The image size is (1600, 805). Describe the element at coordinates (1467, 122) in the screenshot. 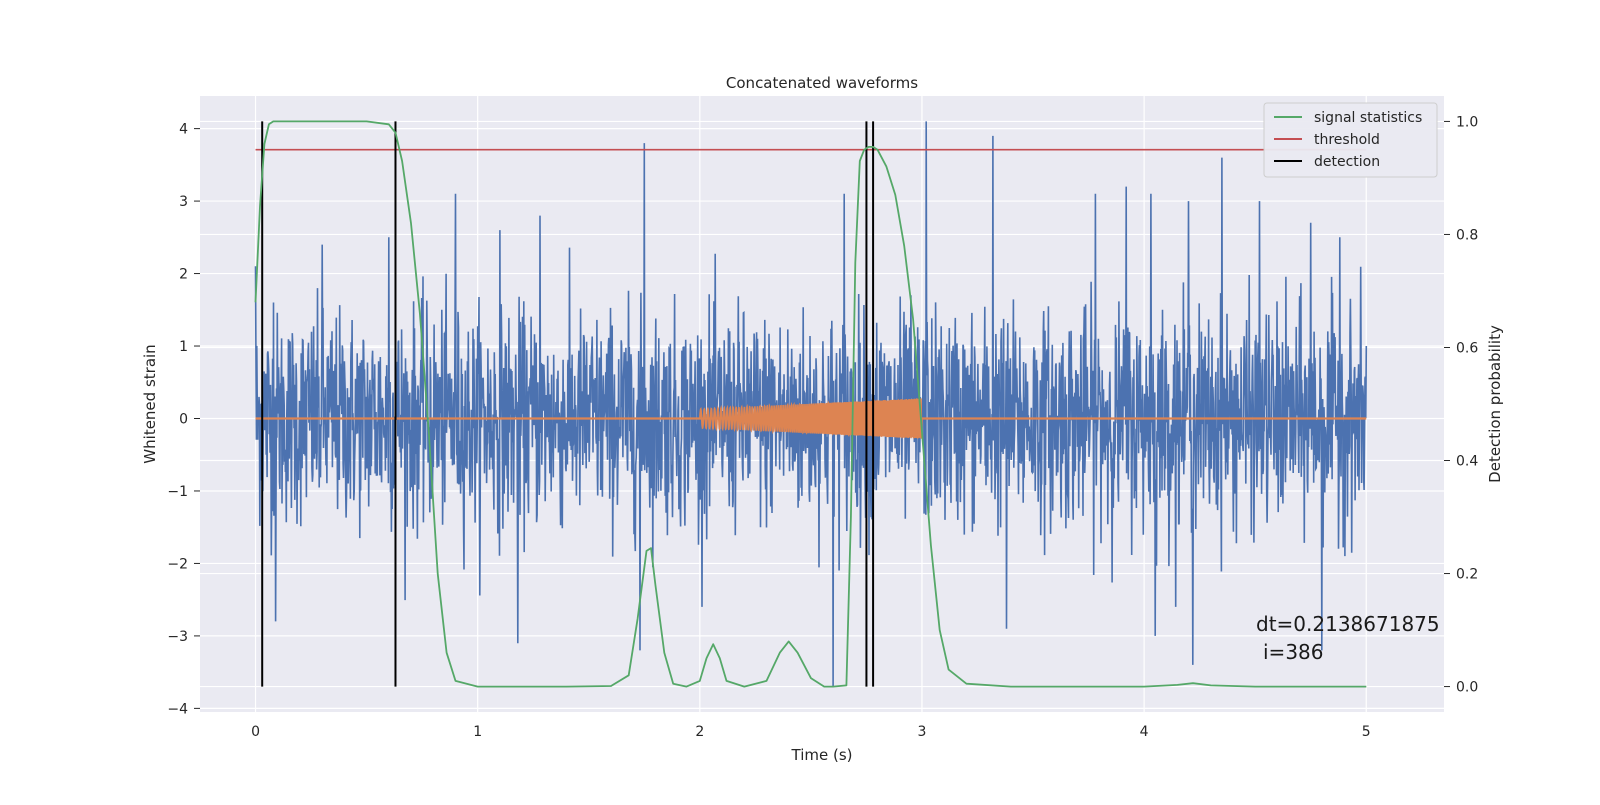

I see `y-right-tick-label-0: 1.0` at that location.